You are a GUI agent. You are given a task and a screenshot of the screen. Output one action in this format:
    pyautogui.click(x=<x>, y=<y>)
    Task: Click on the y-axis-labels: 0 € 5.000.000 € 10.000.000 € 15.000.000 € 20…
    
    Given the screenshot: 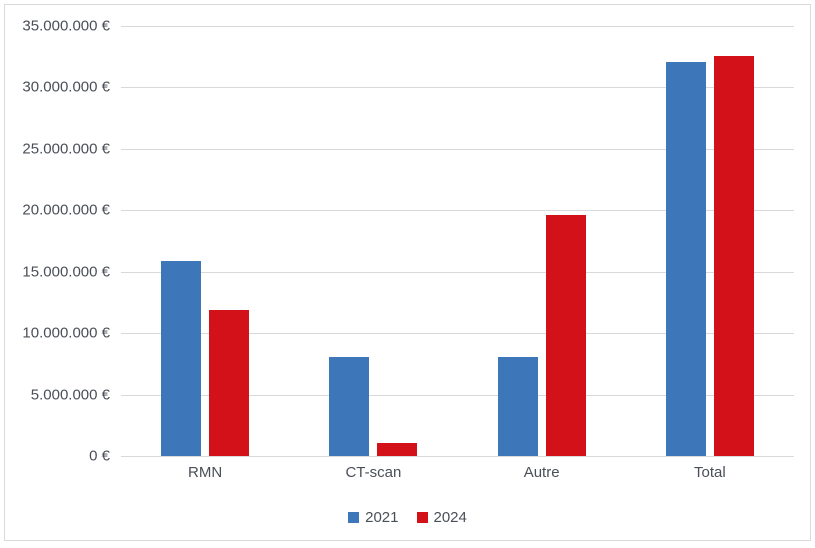 What is the action you would take?
    pyautogui.click(x=57, y=241)
    